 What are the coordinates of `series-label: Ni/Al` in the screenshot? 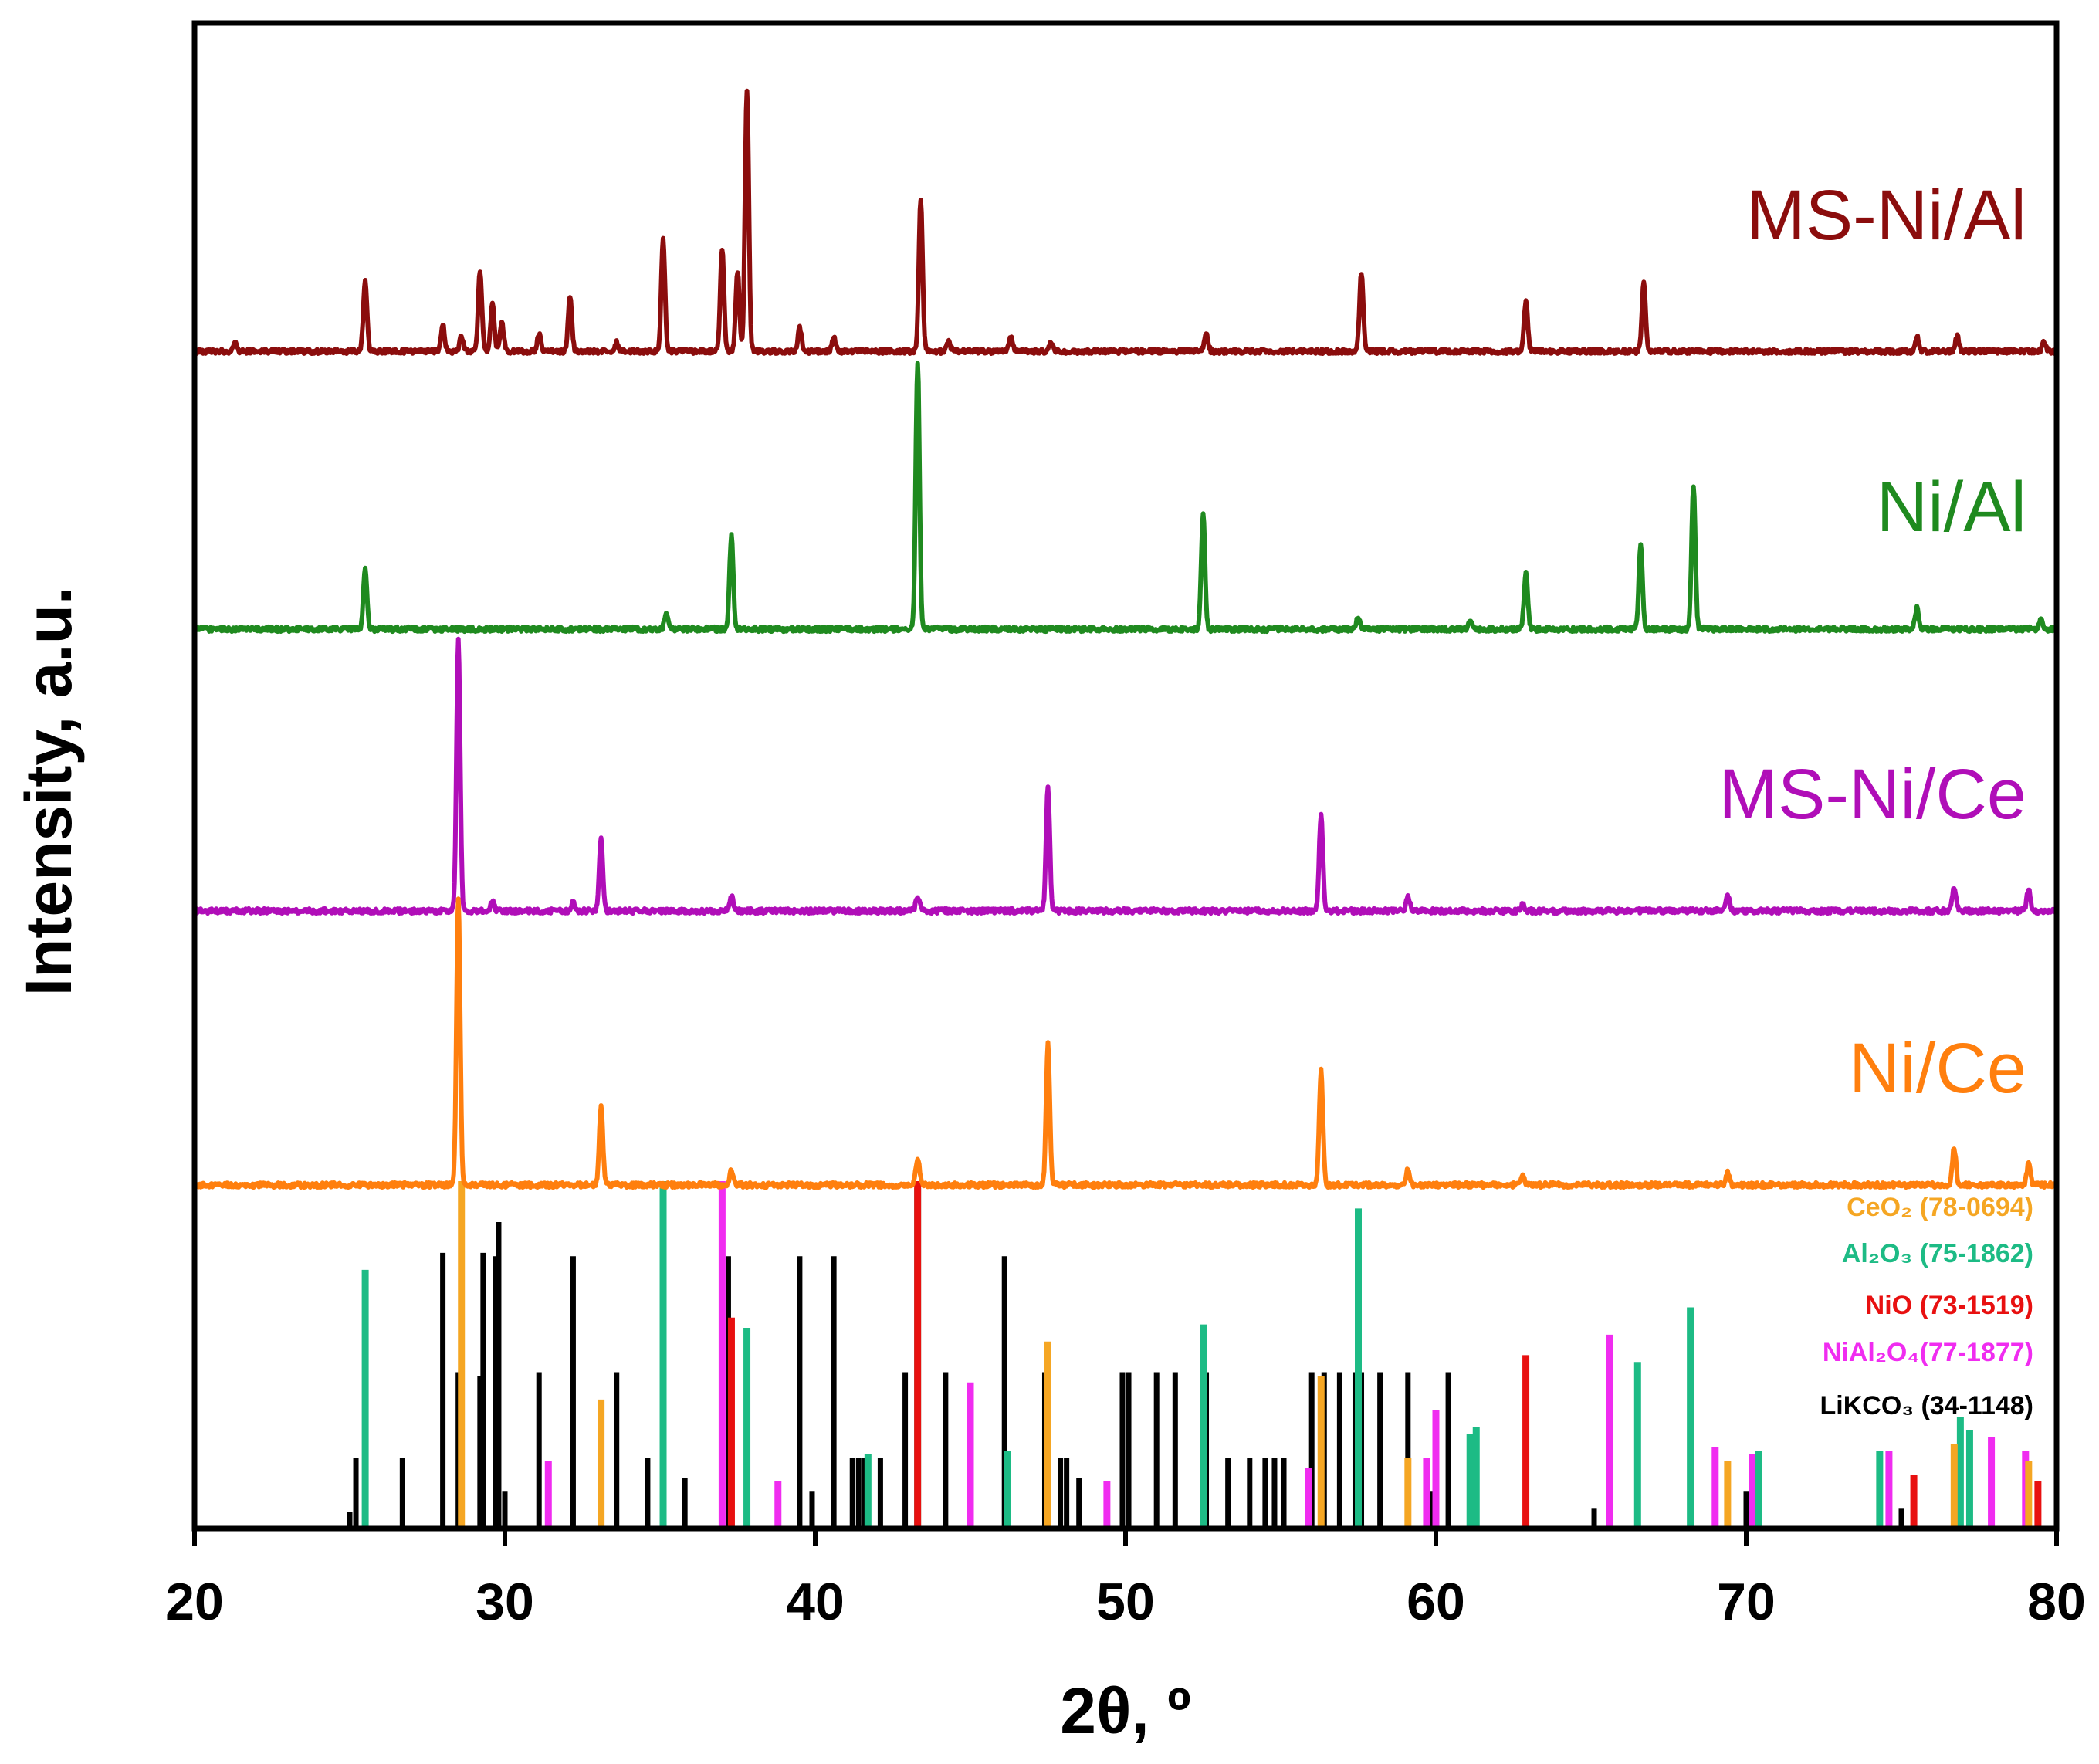 It's located at (1952, 507).